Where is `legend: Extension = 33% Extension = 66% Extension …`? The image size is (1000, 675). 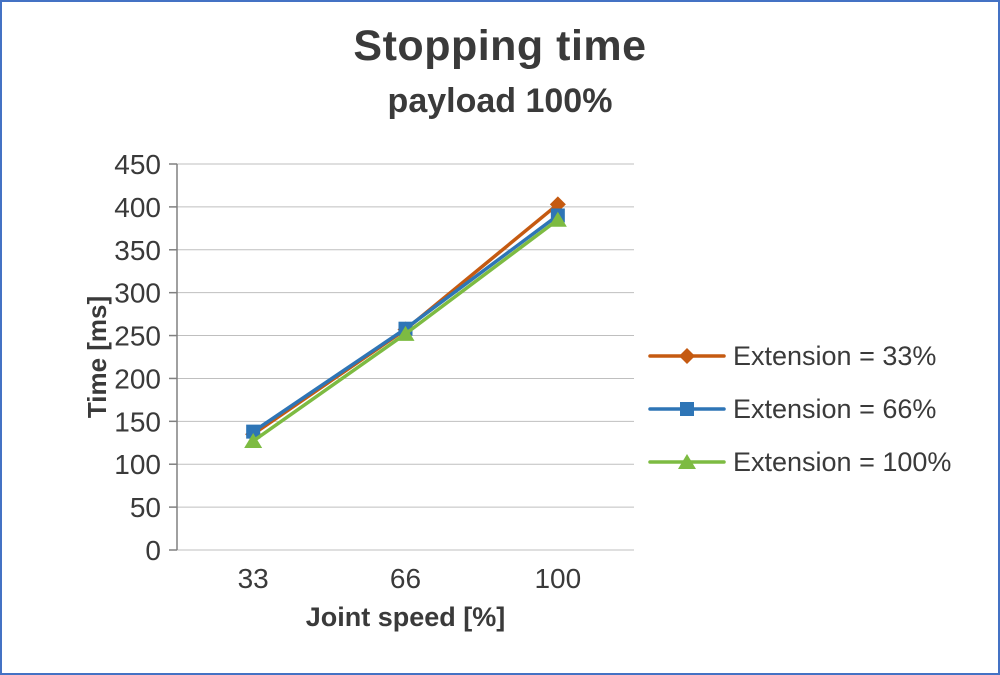
legend: Extension = 33% Extension = 66% Extension … is located at coordinates (799, 409).